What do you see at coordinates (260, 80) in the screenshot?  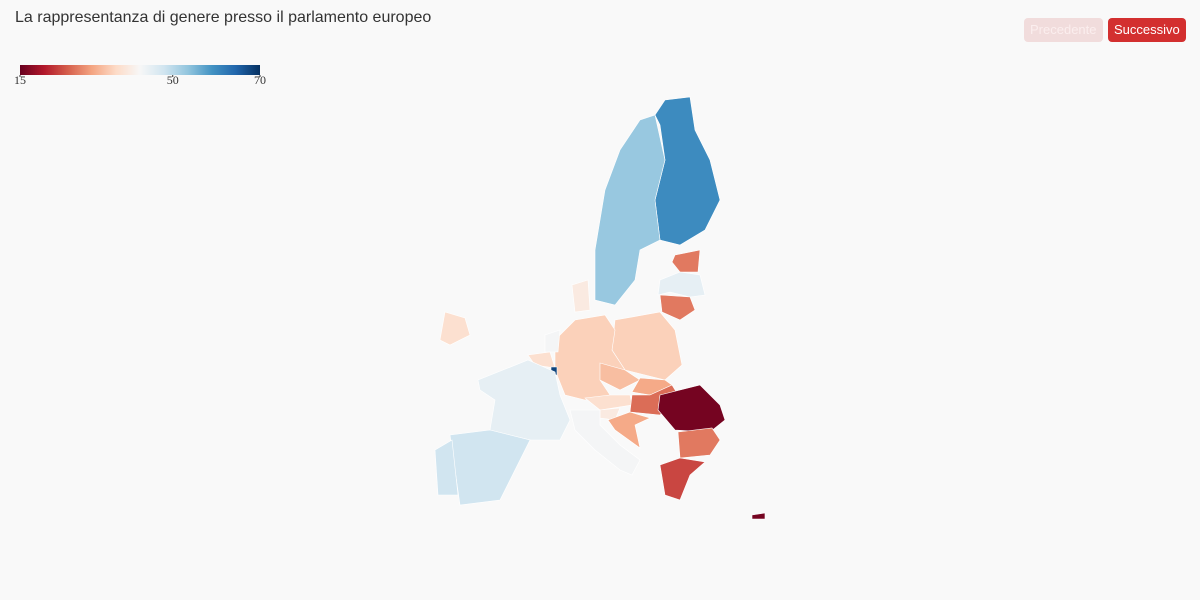 I see `colorbar-tick-label: 70` at bounding box center [260, 80].